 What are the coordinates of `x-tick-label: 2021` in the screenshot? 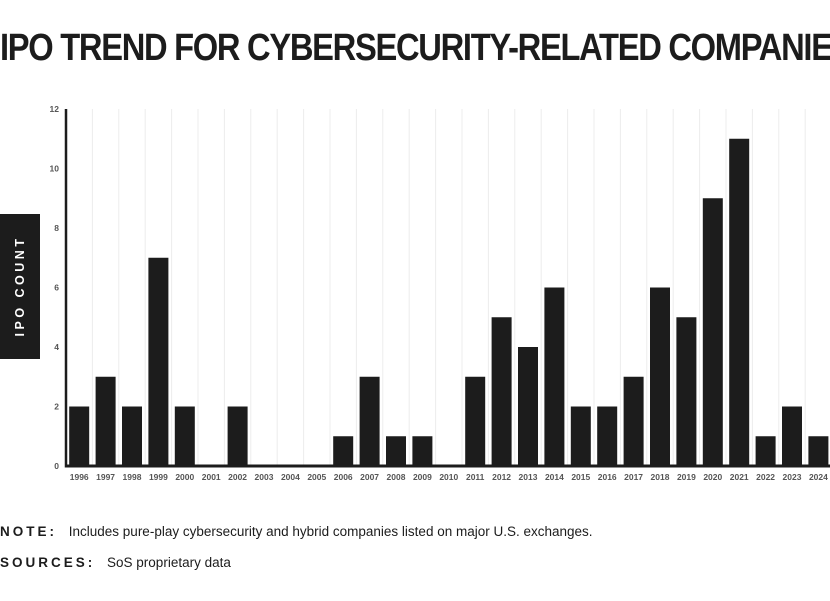 It's located at (739, 477).